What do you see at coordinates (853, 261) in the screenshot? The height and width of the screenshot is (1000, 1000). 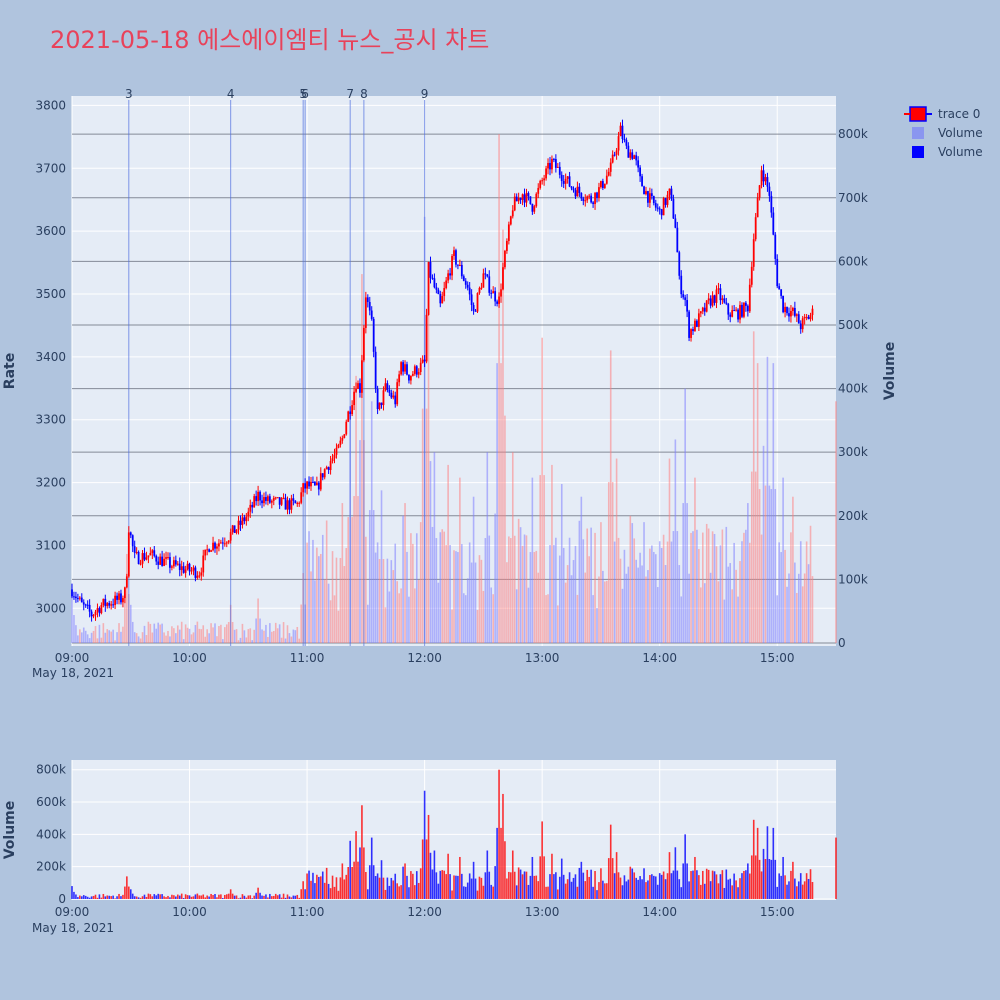 I see `volume-tick-label: 600k` at bounding box center [853, 261].